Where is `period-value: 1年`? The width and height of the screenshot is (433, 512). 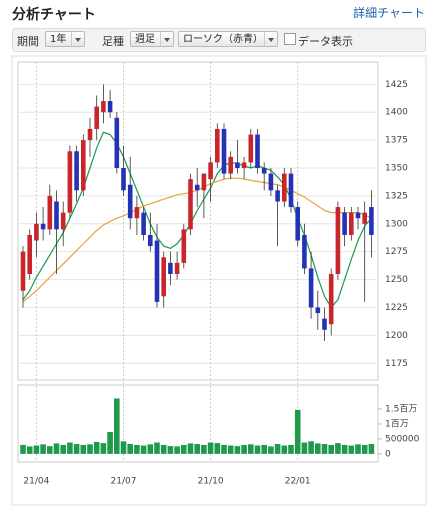 period-value: 1年 is located at coordinates (58, 39).